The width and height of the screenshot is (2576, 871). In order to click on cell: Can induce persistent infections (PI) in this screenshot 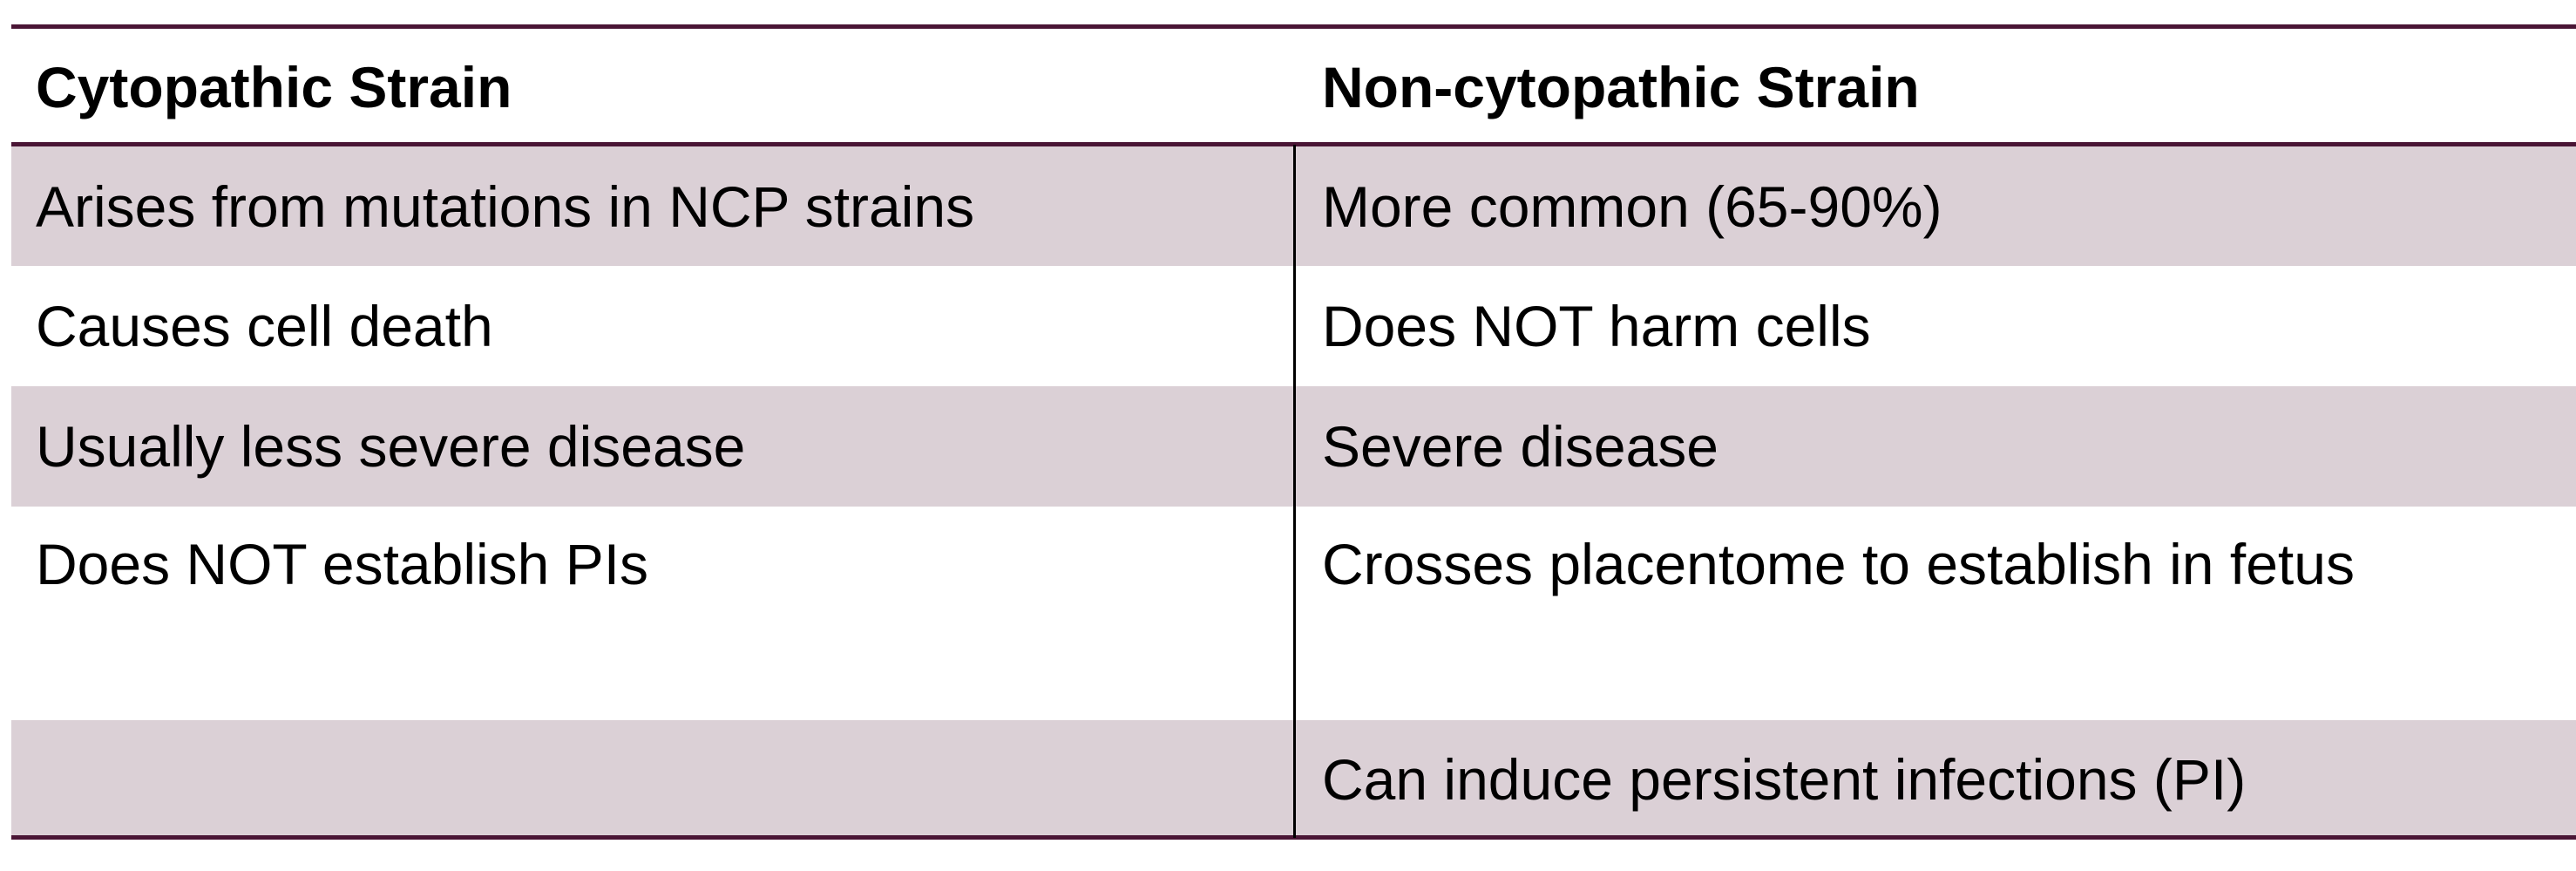, I will do `click(1785, 779)`.